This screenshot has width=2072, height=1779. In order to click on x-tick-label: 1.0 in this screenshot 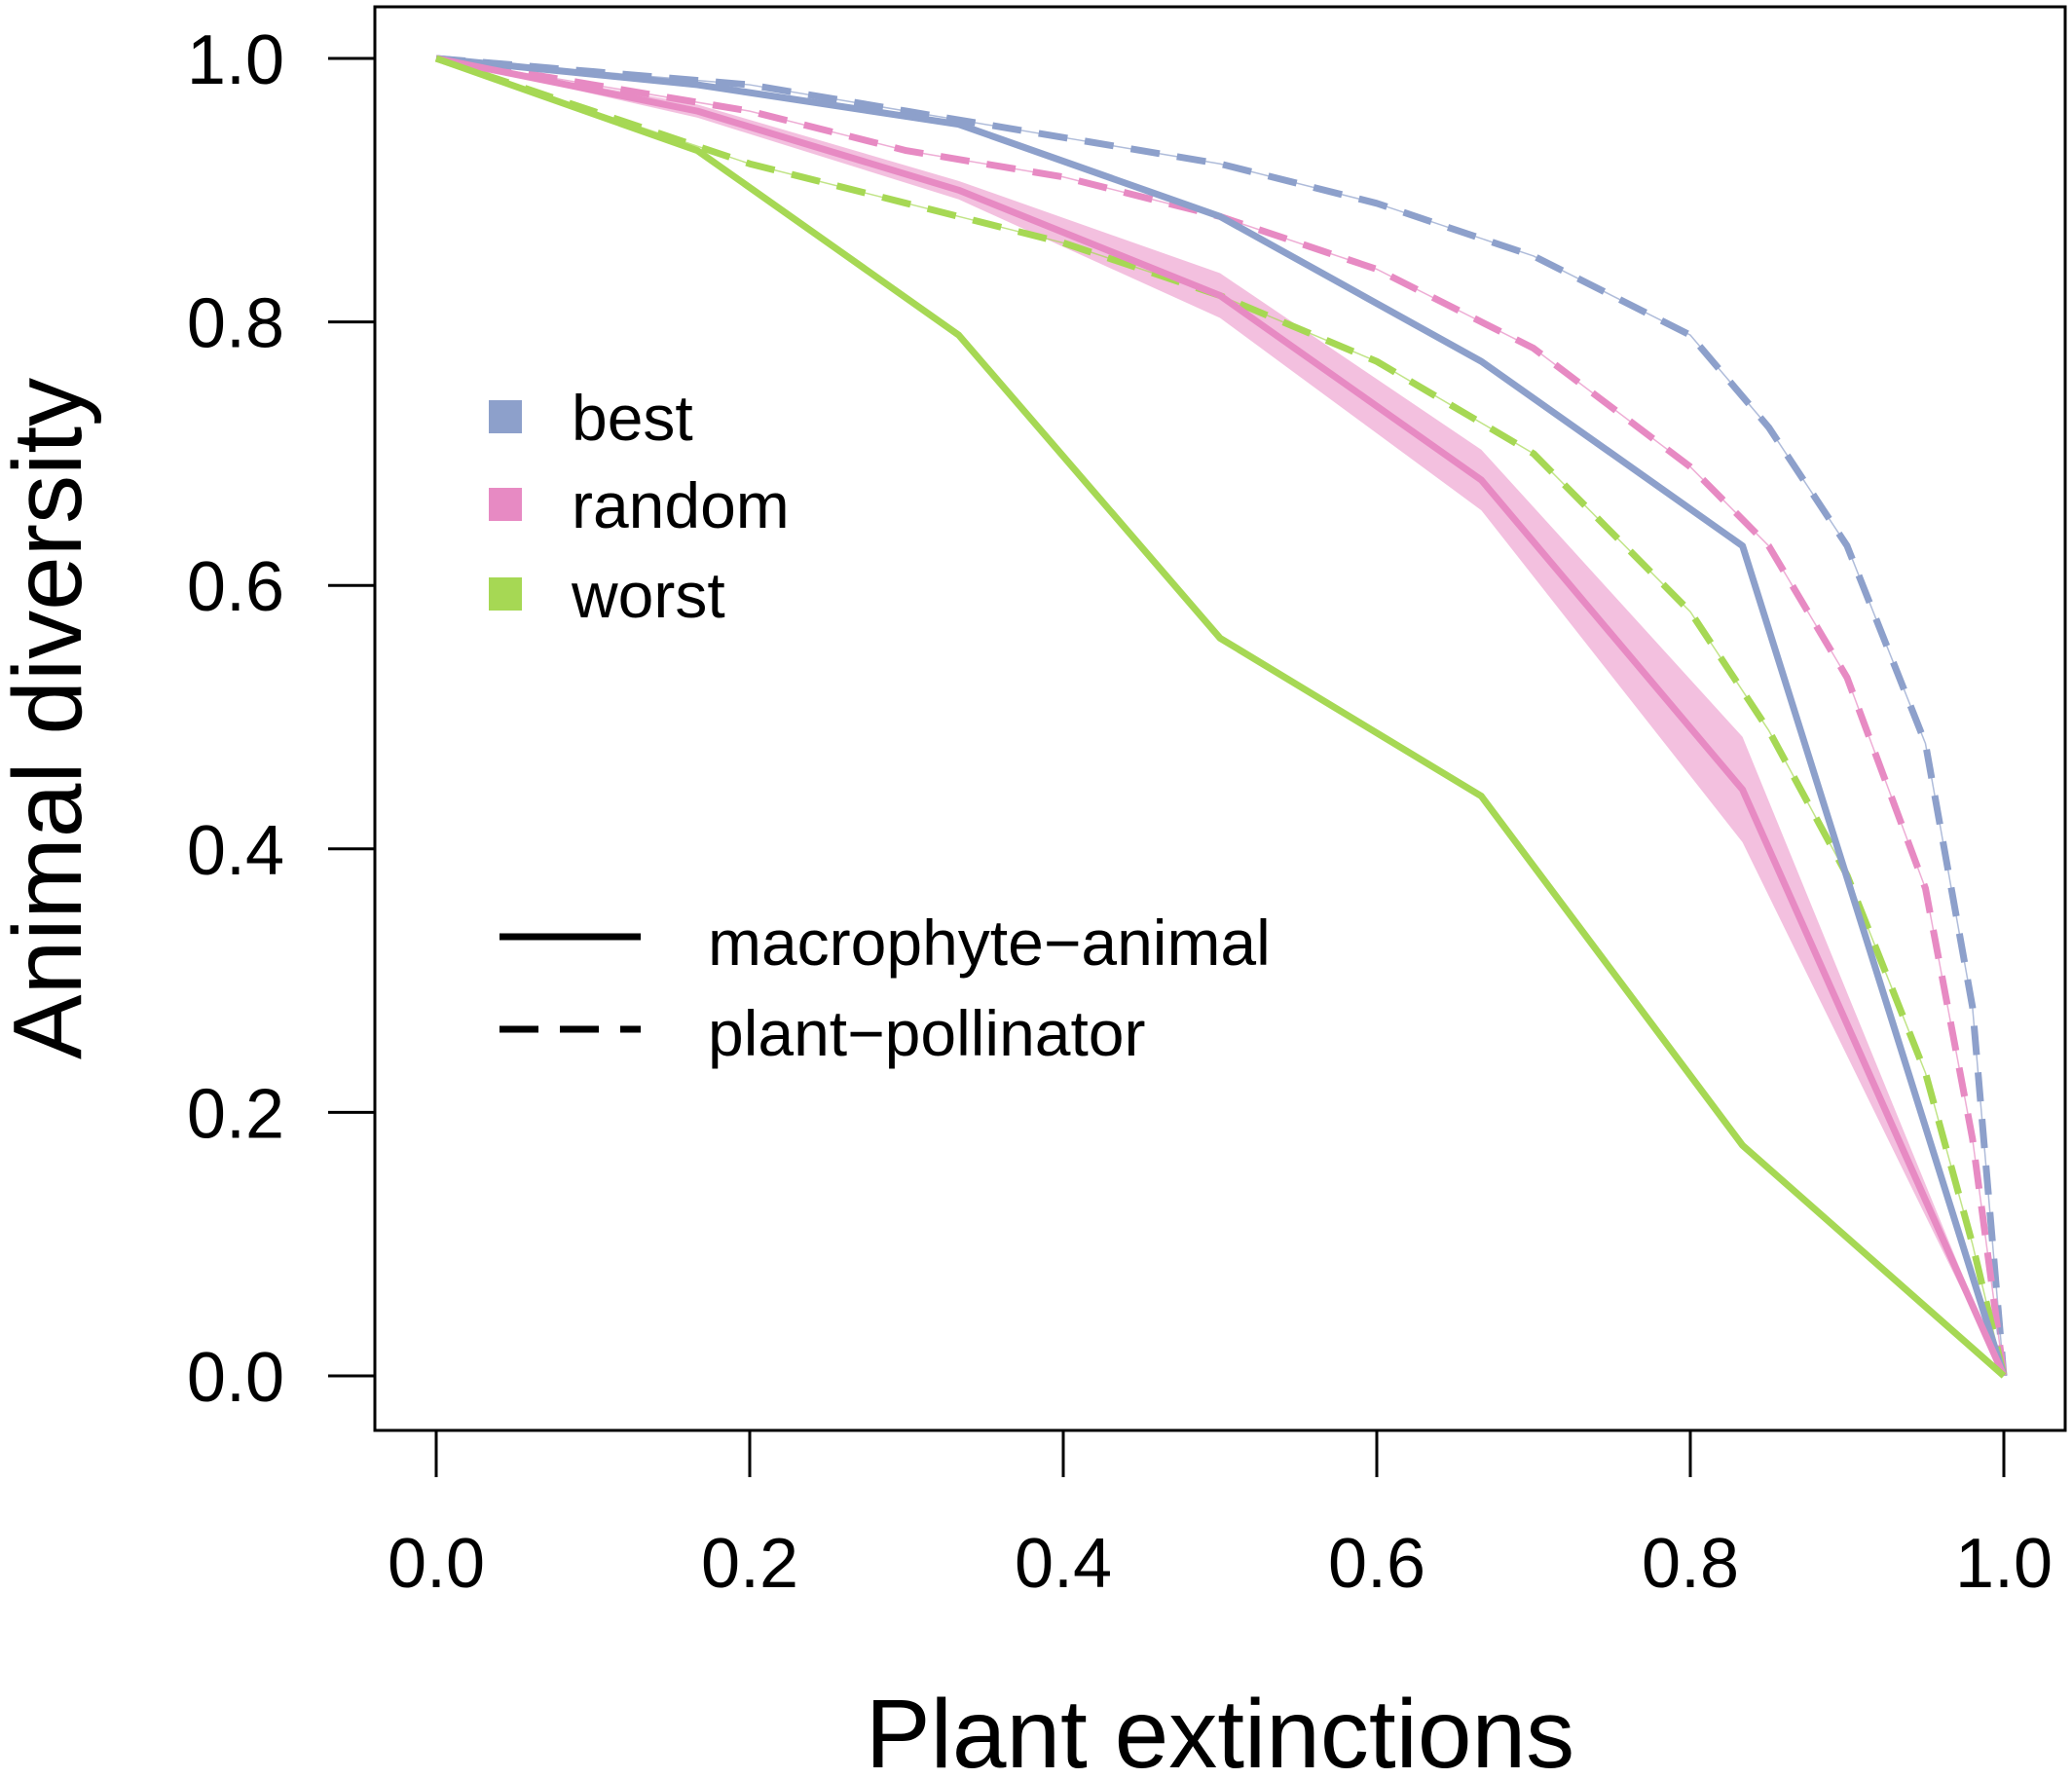, I will do `click(2004, 1564)`.